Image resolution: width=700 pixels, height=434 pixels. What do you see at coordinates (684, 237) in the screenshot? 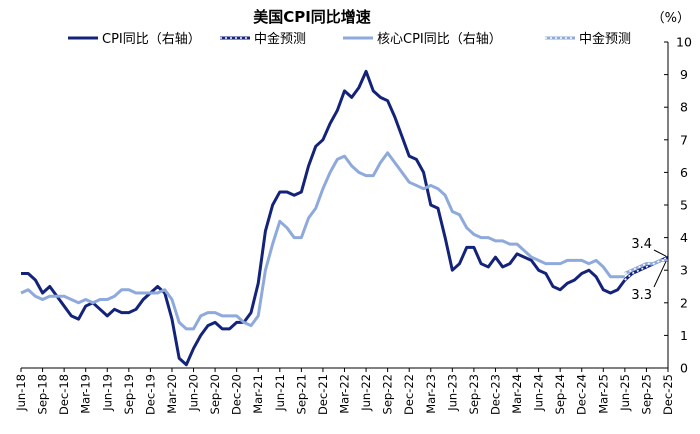
I see `y-tick-label: 4` at bounding box center [684, 237].